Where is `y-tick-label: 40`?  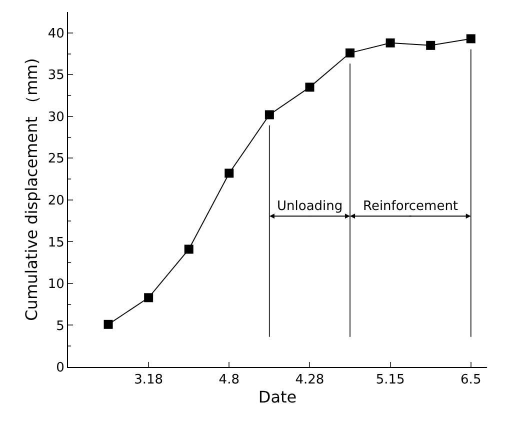 y-tick-label: 40 is located at coordinates (56, 34).